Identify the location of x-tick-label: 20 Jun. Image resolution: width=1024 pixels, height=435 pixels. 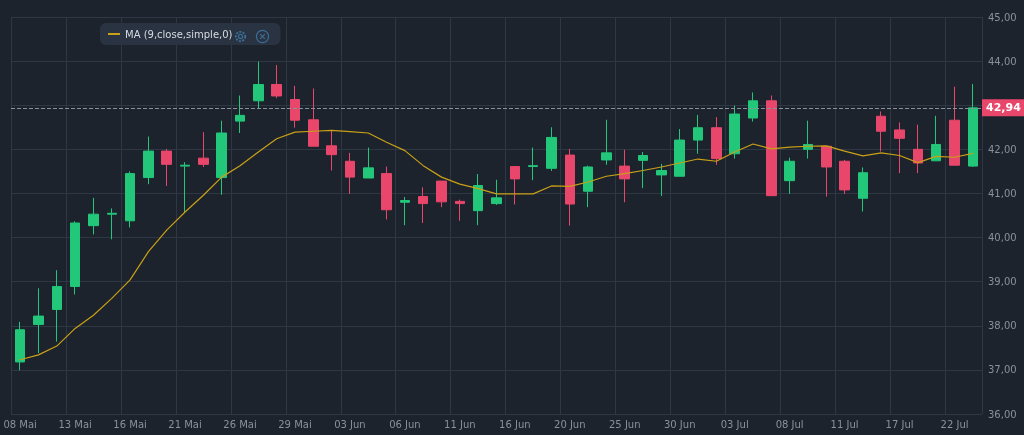
(570, 424).